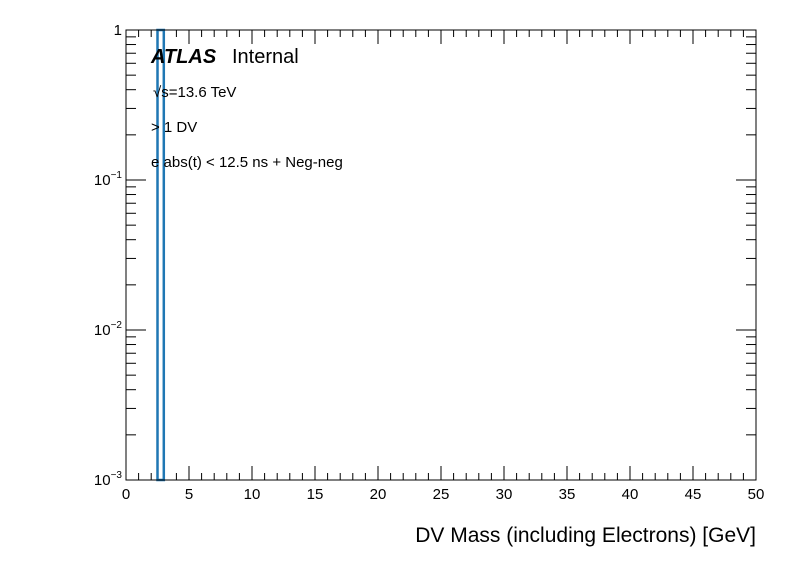 The height and width of the screenshot is (572, 796). What do you see at coordinates (174, 127) in the screenshot?
I see `selection-label-1: > 1 DV` at bounding box center [174, 127].